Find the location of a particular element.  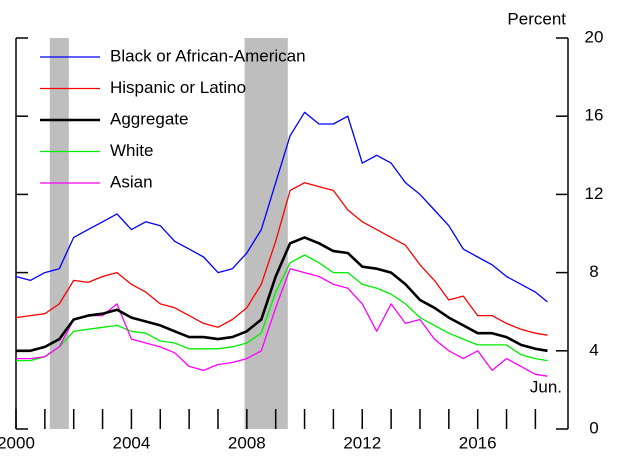

annotation: Jun. is located at coordinates (546, 386).